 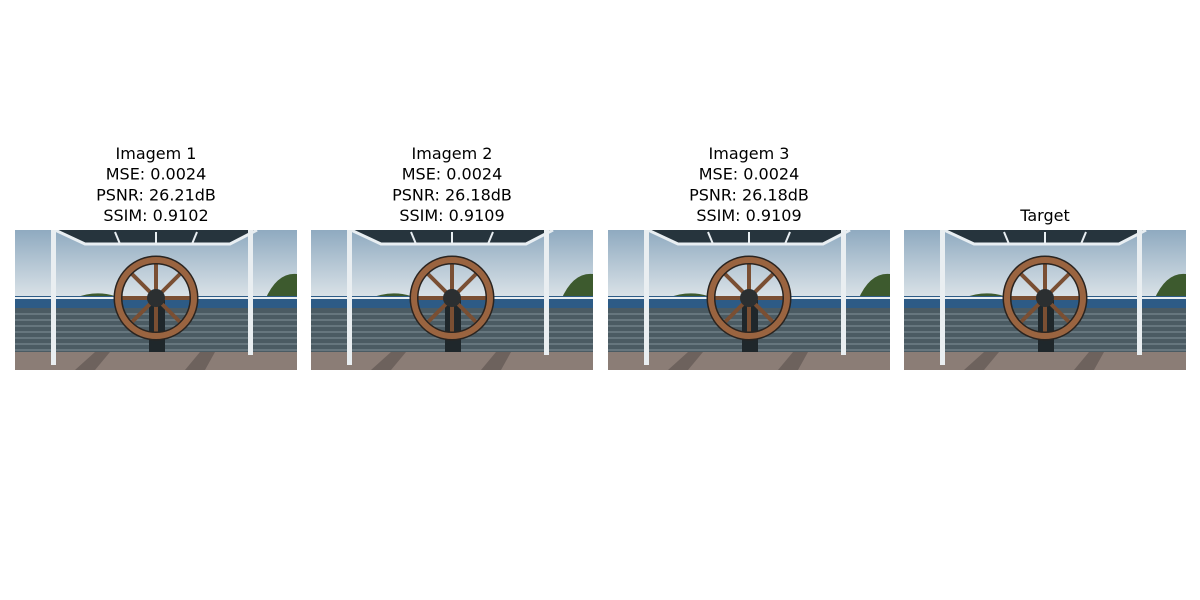 I want to click on panel-title: PSNR: 26.21dB, so click(x=156, y=194).